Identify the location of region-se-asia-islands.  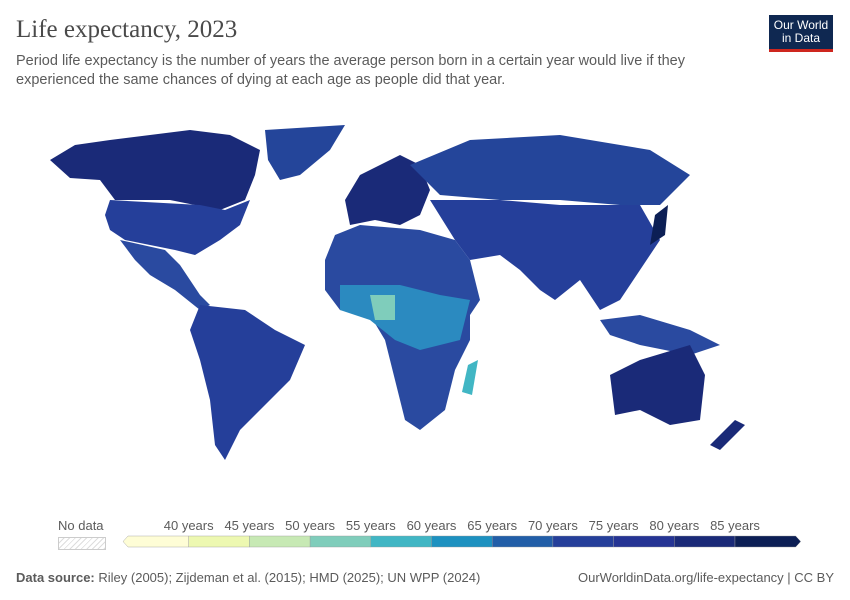
(660, 335).